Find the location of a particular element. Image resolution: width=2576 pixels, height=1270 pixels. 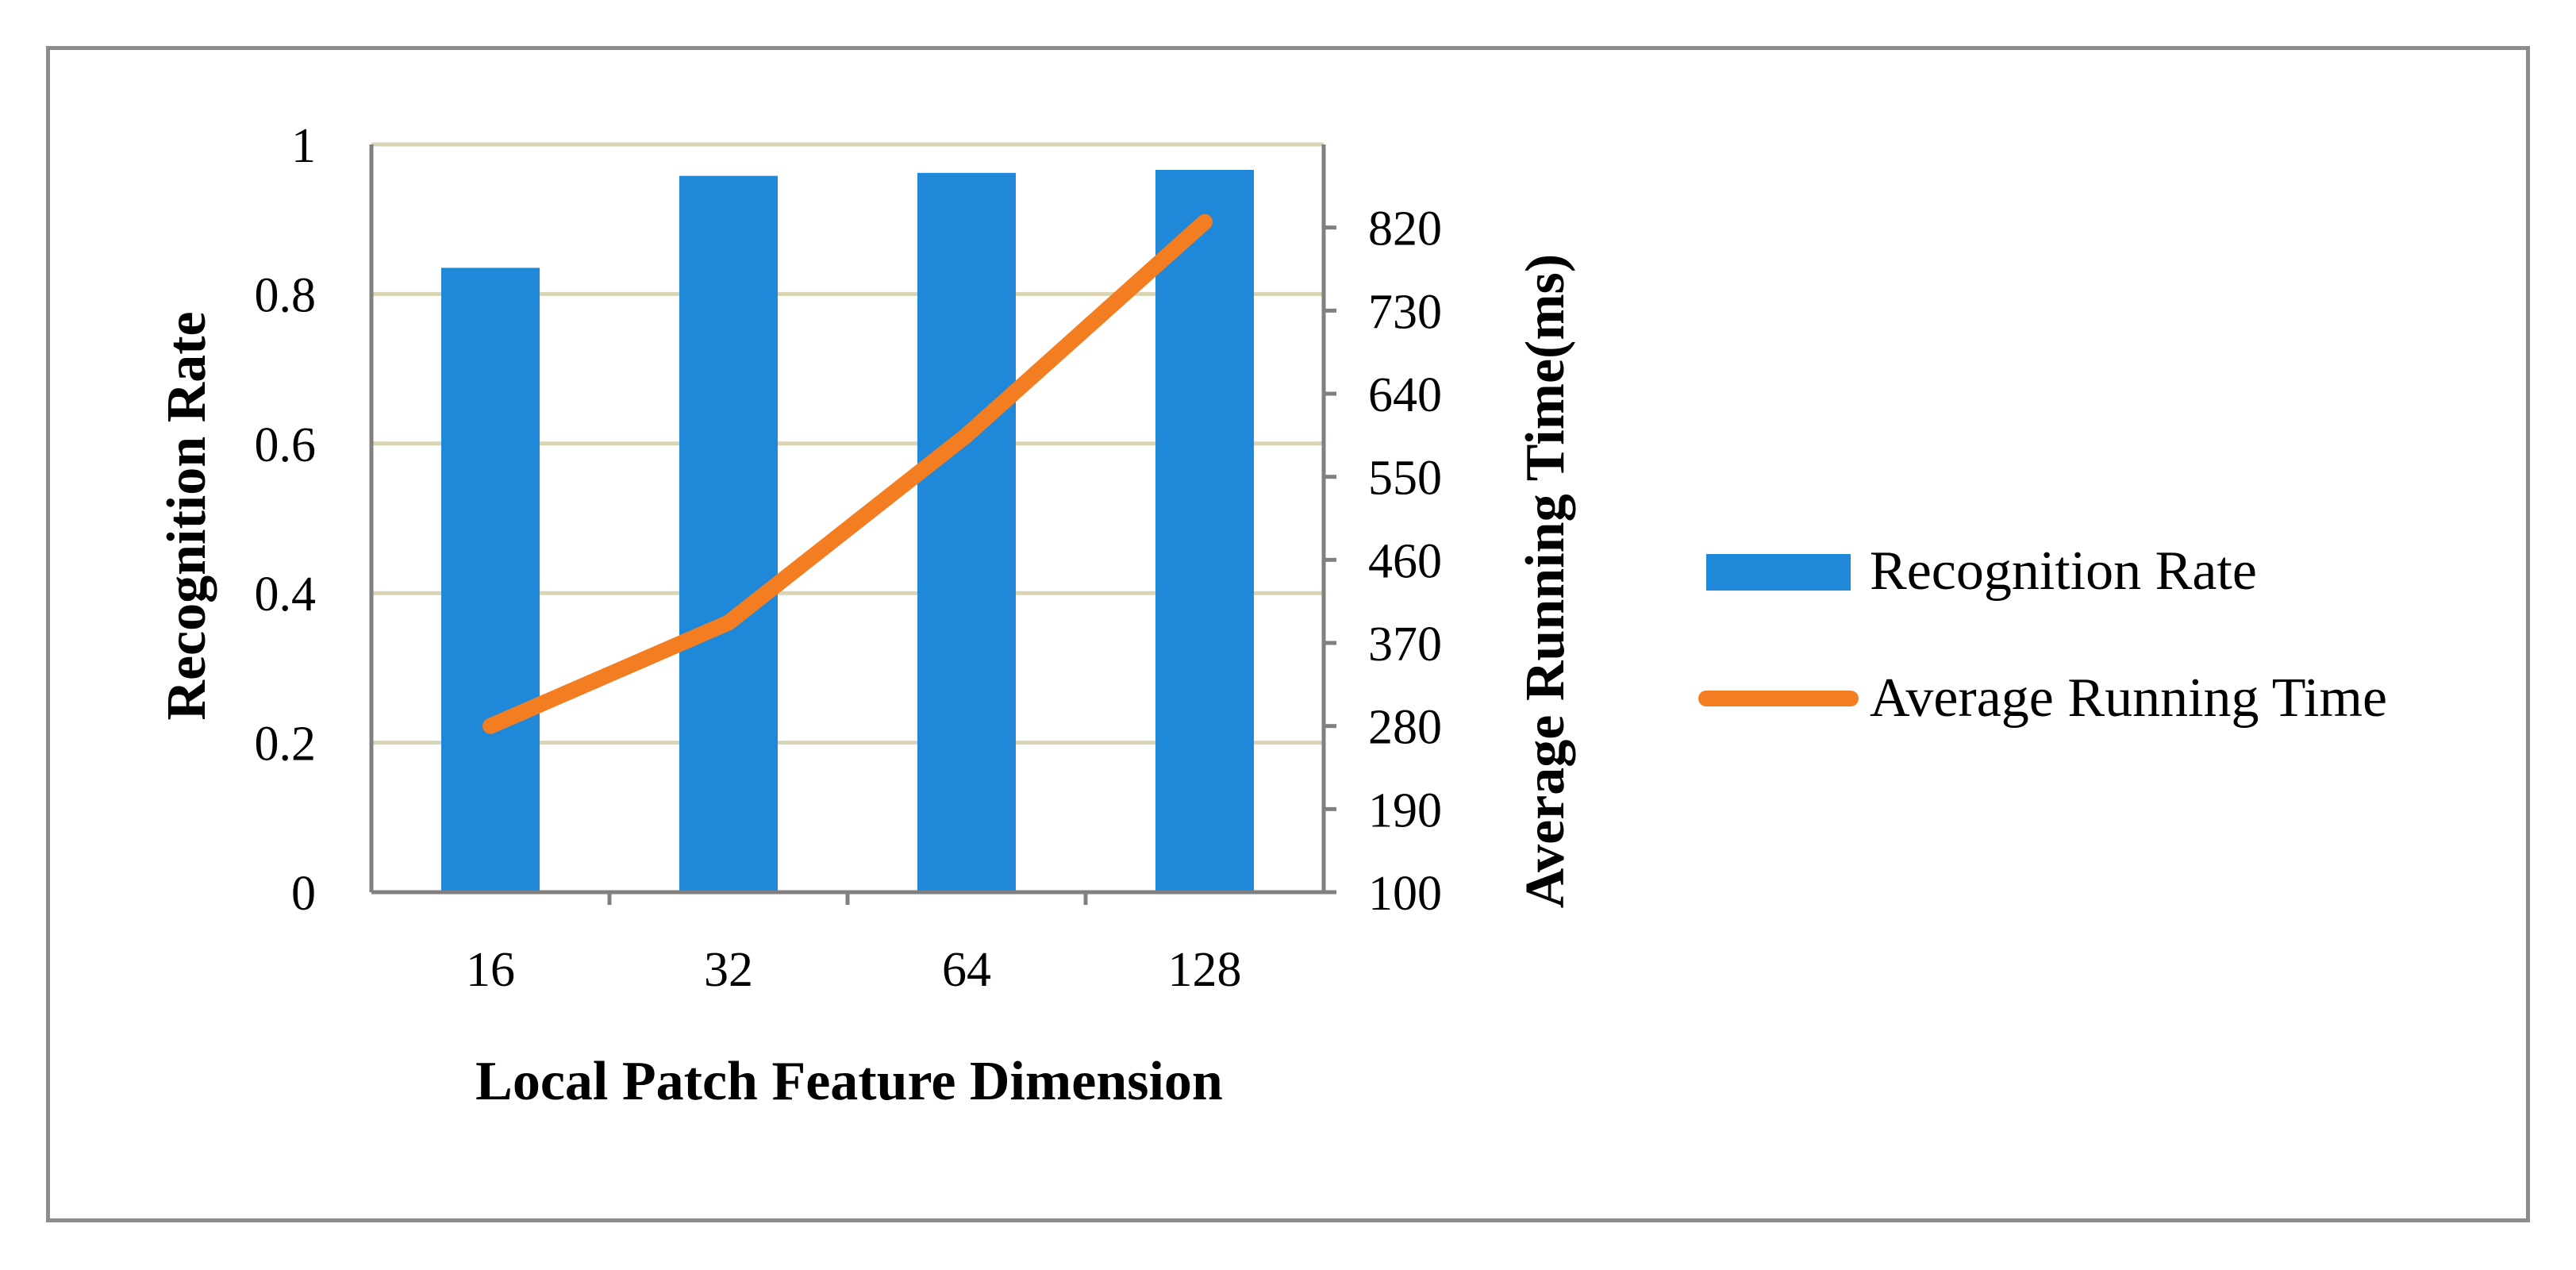

y-right-tick-label: 730 is located at coordinates (1405, 312).